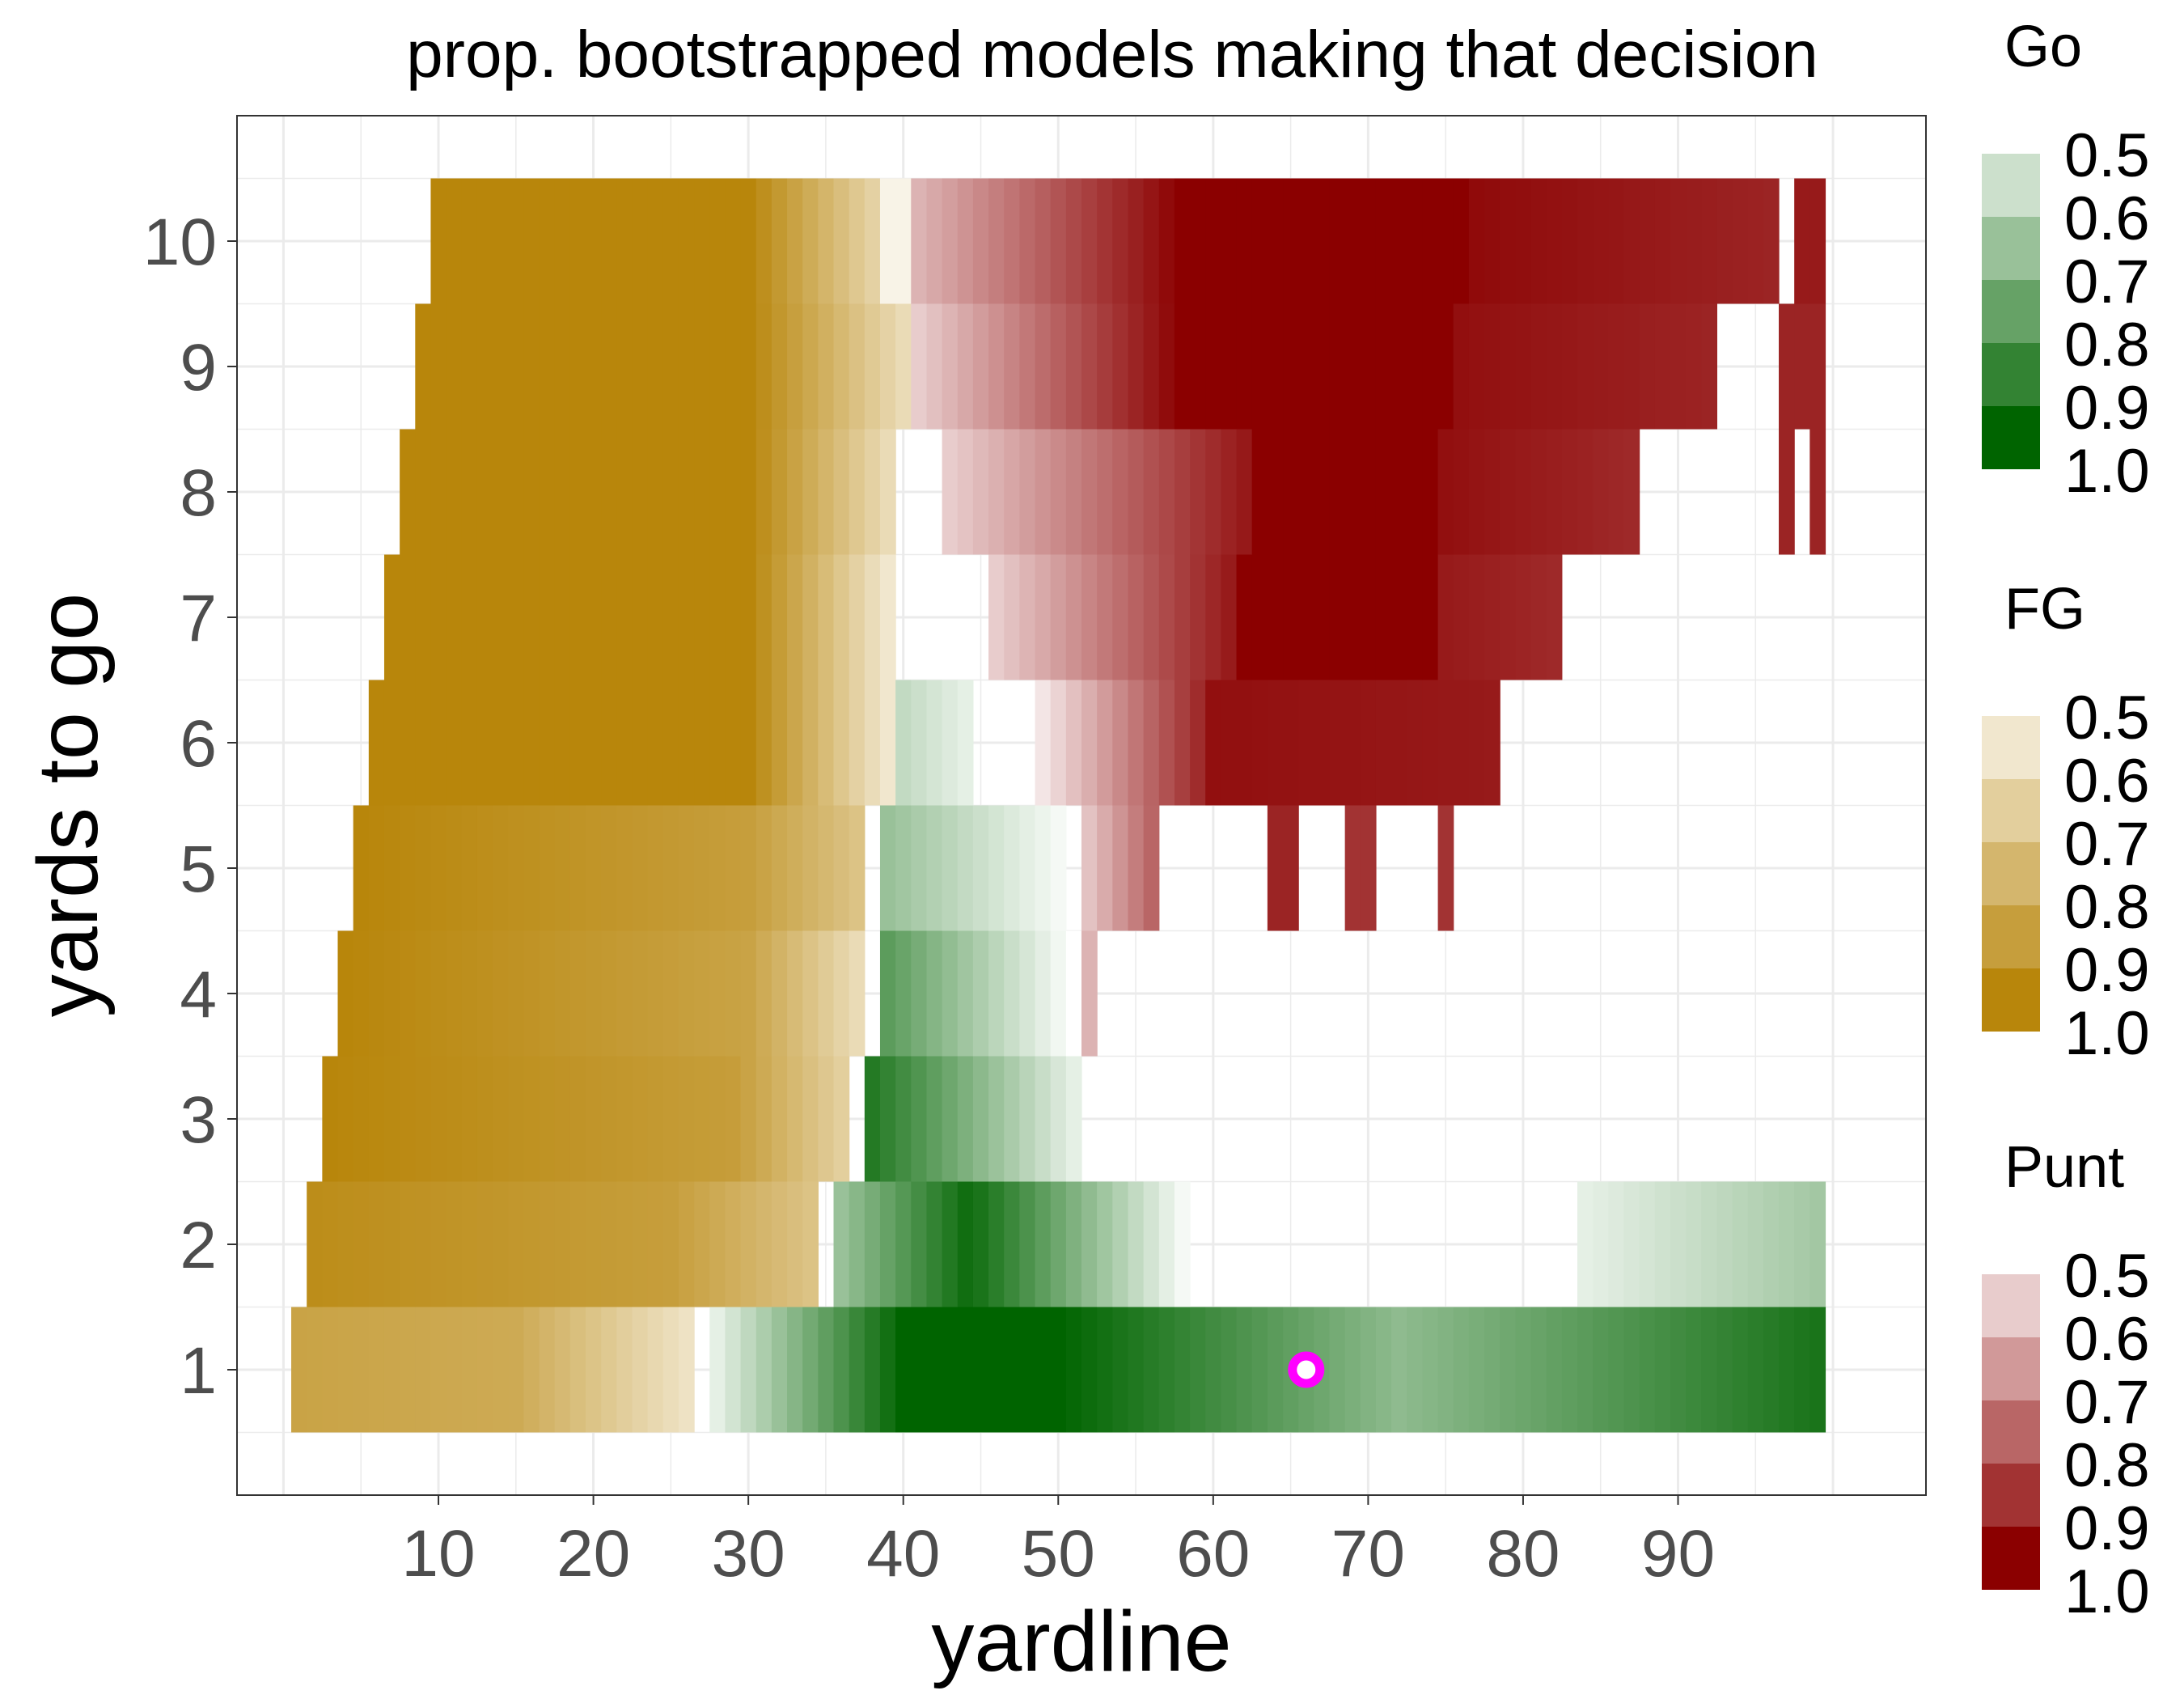 The height and width of the screenshot is (1699, 2184). Describe the element at coordinates (2107, 408) in the screenshot. I see `legend-label: 0.9` at that location.